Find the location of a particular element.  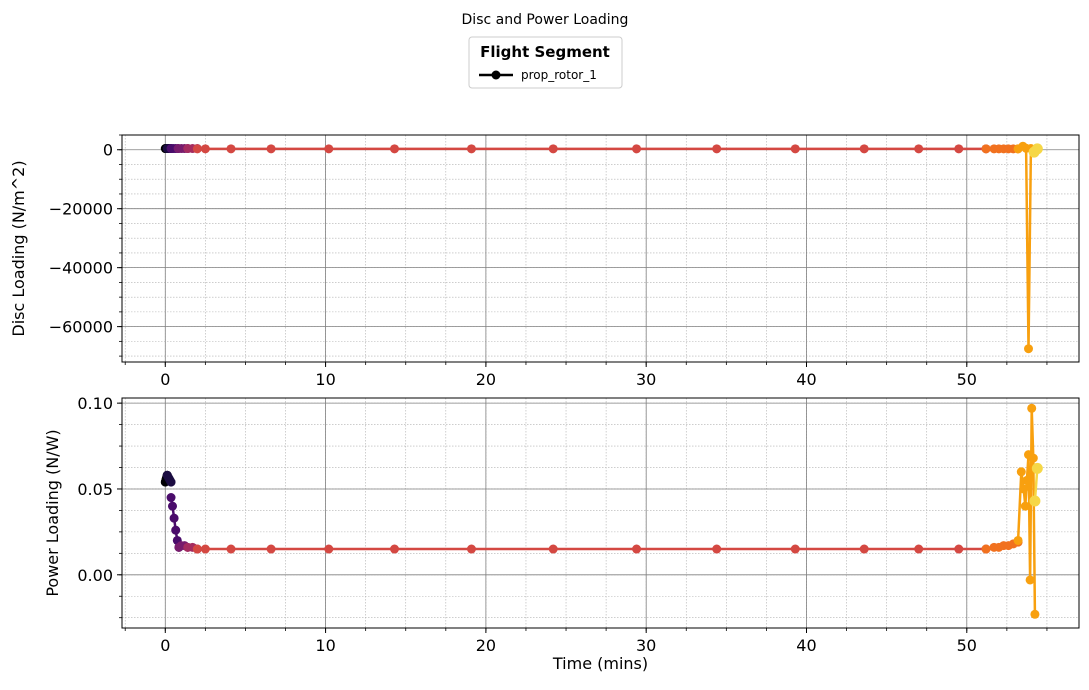

legend-title: Flight Segment is located at coordinates (545, 52).